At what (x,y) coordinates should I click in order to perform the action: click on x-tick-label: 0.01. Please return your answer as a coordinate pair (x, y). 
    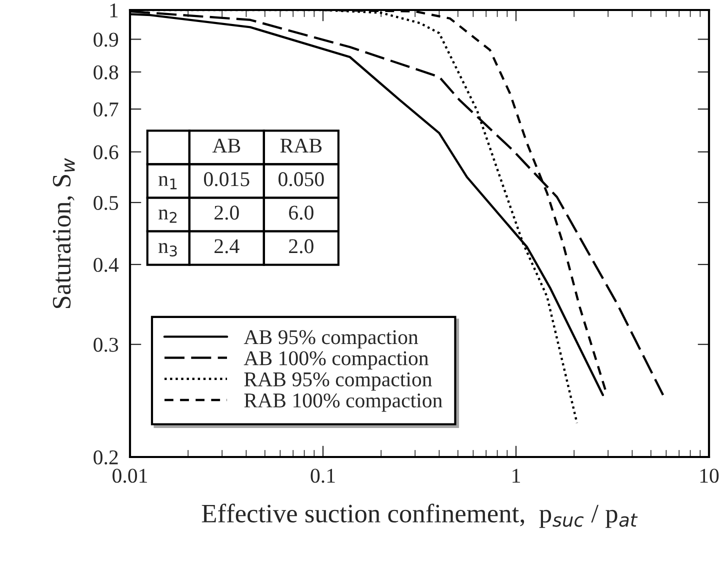
    Looking at the image, I should click on (129, 475).